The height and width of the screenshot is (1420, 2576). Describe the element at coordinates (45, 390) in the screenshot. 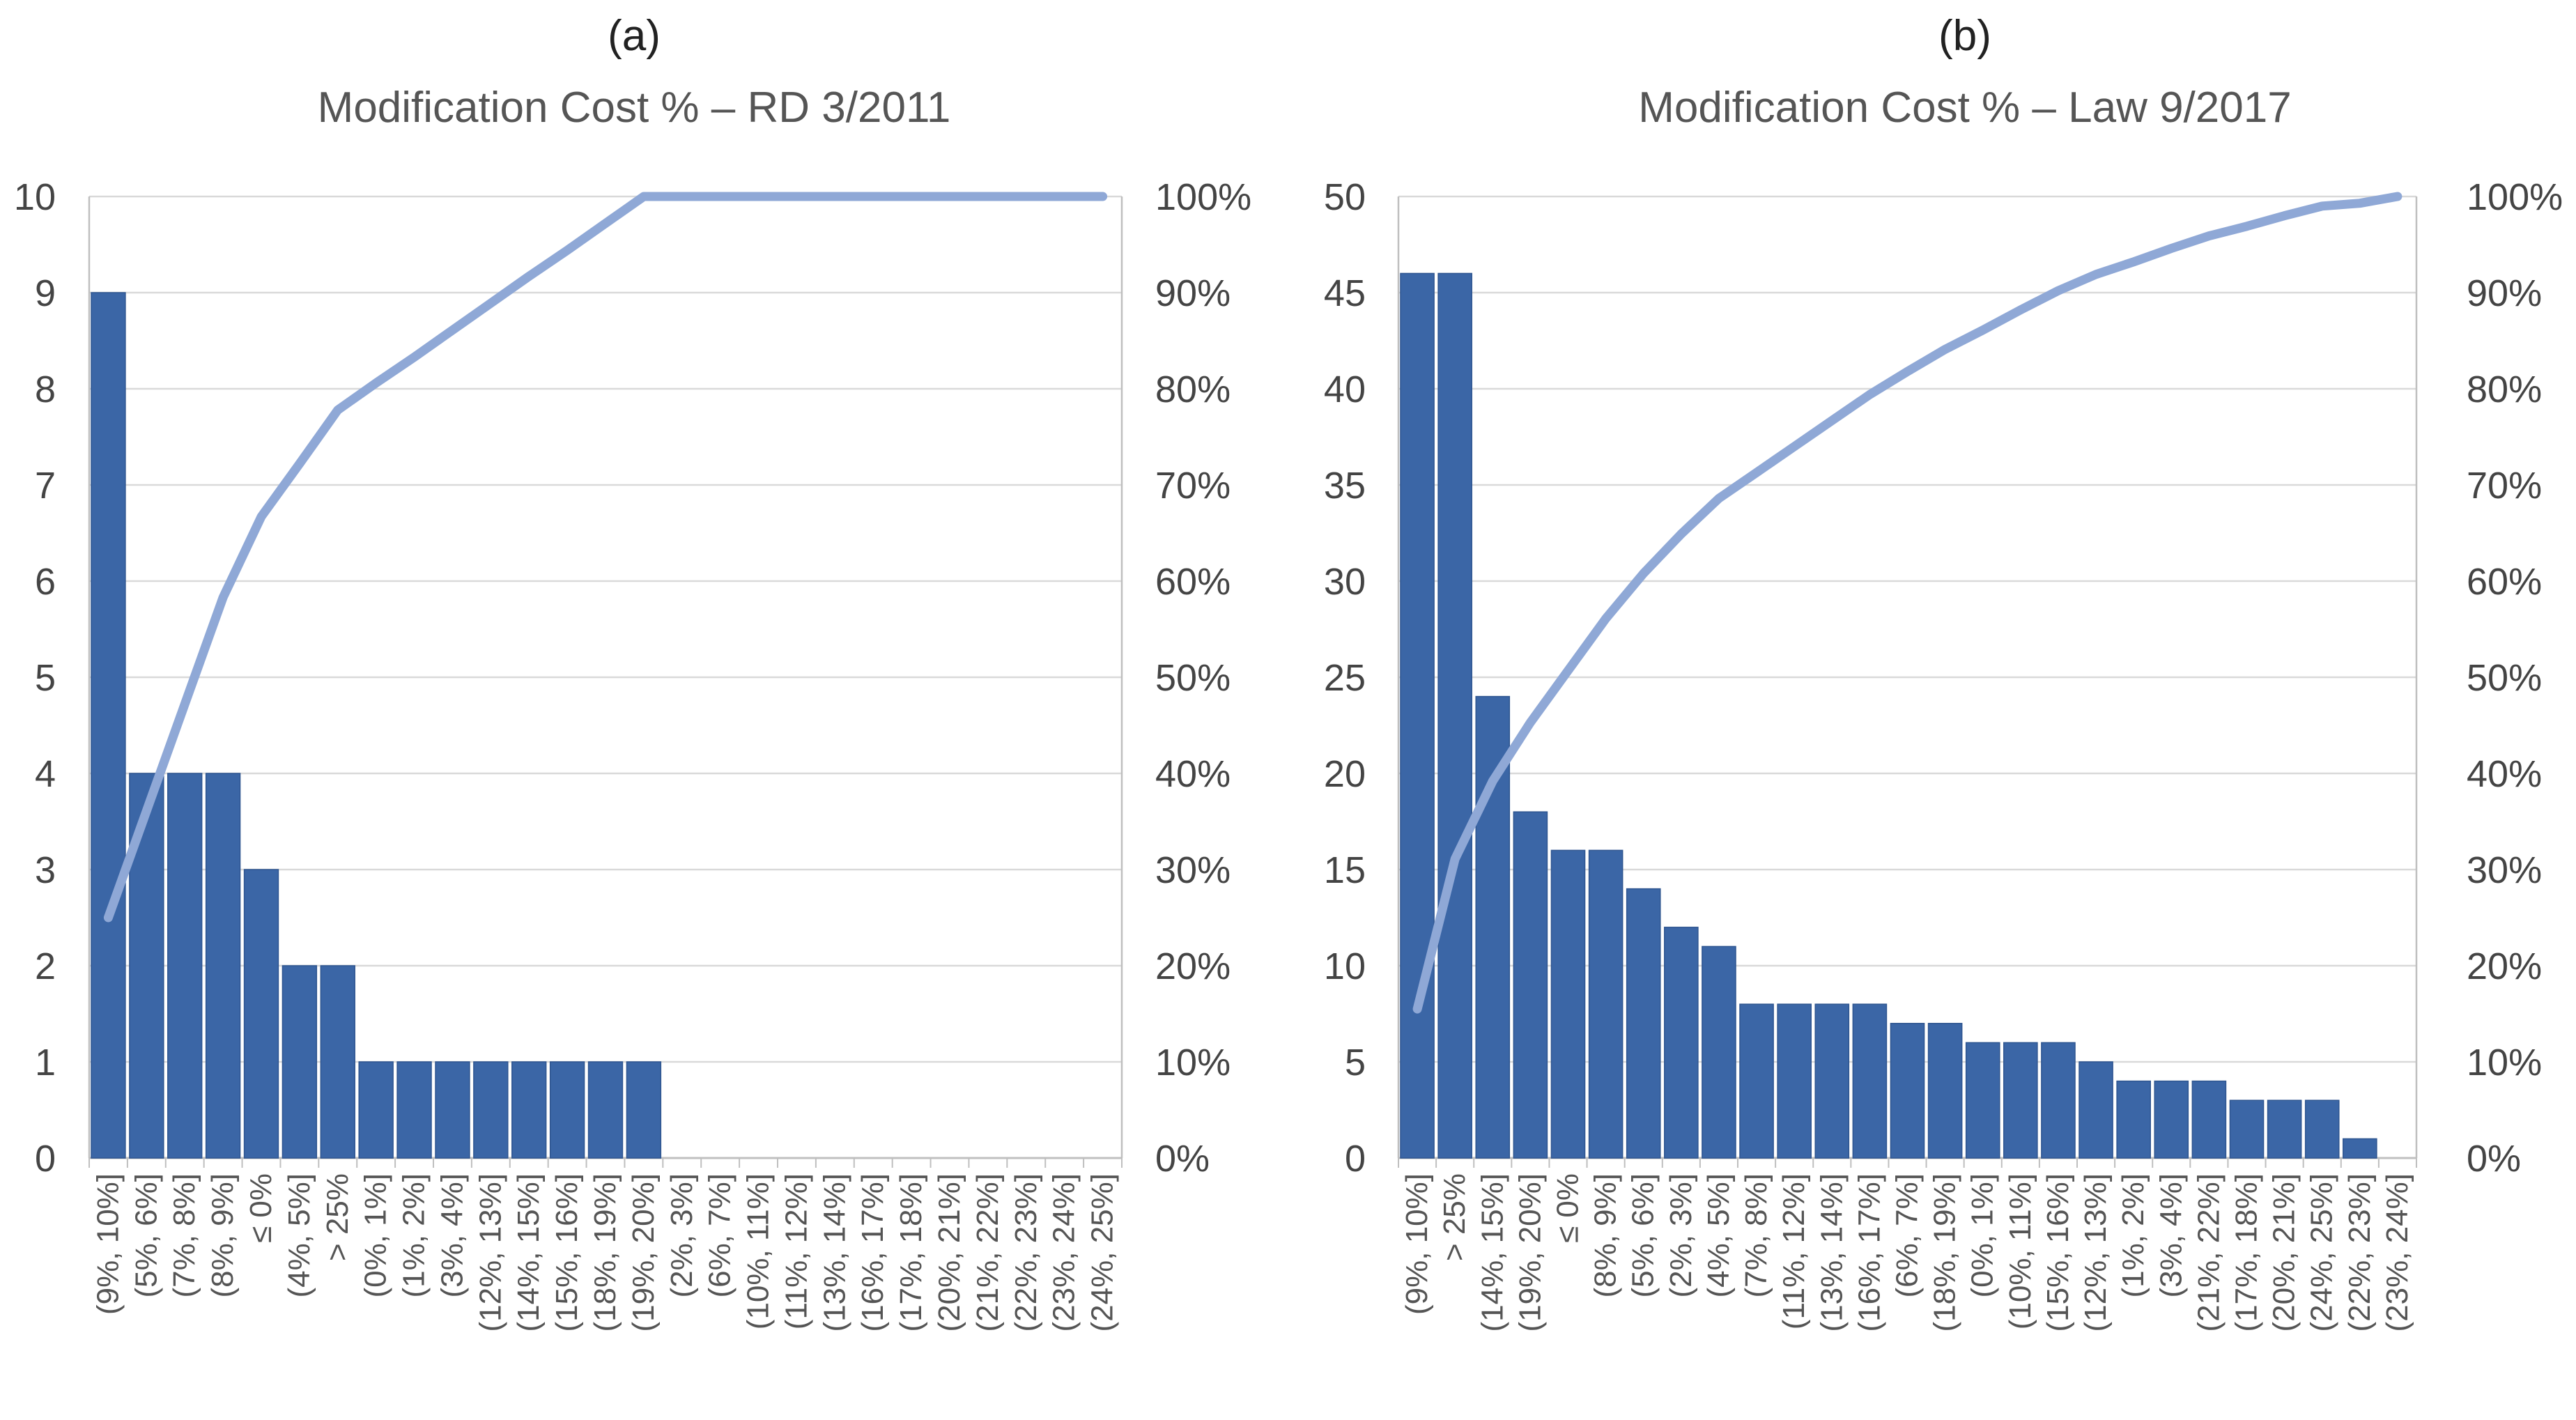

I see `y-tick-label: 8` at that location.